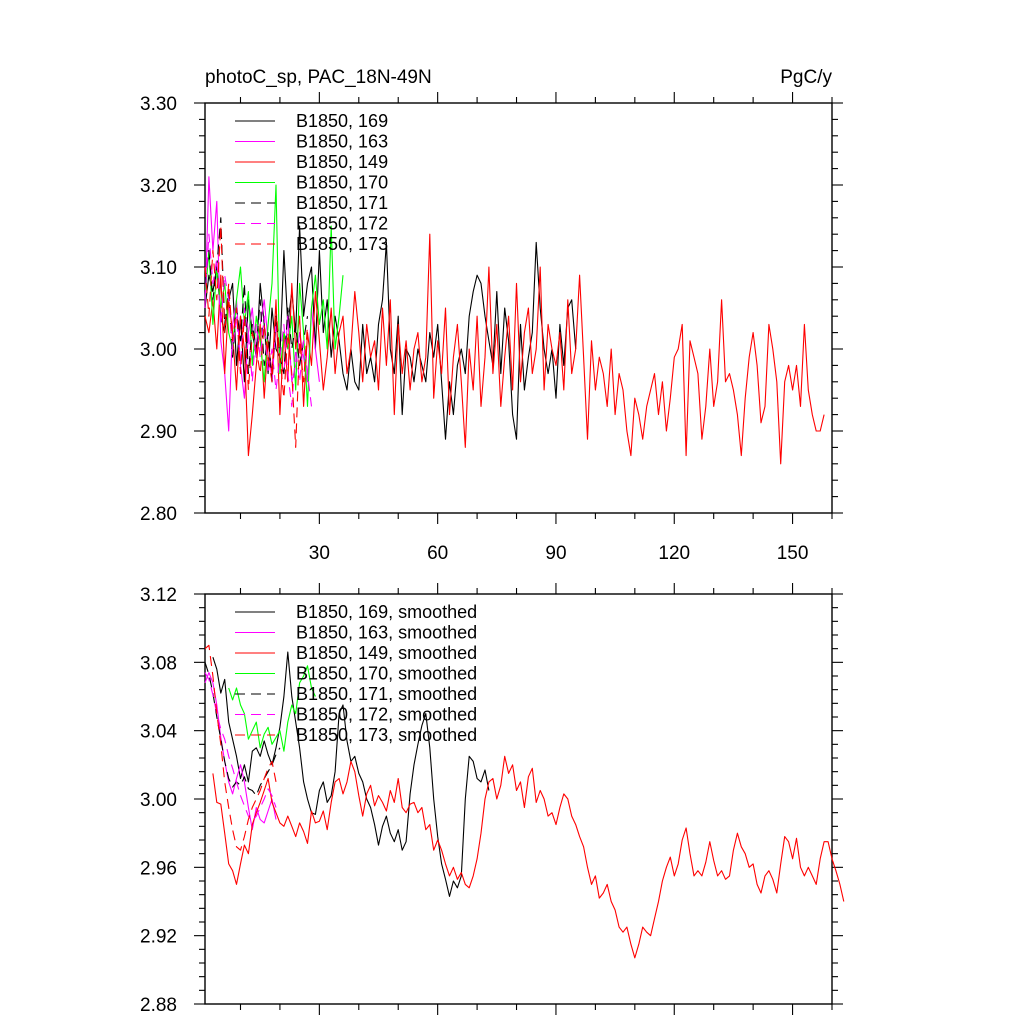 Image resolution: width=1024 pixels, height=1024 pixels. Describe the element at coordinates (158, 868) in the screenshot. I see `y-tick-label: 2.96` at that location.